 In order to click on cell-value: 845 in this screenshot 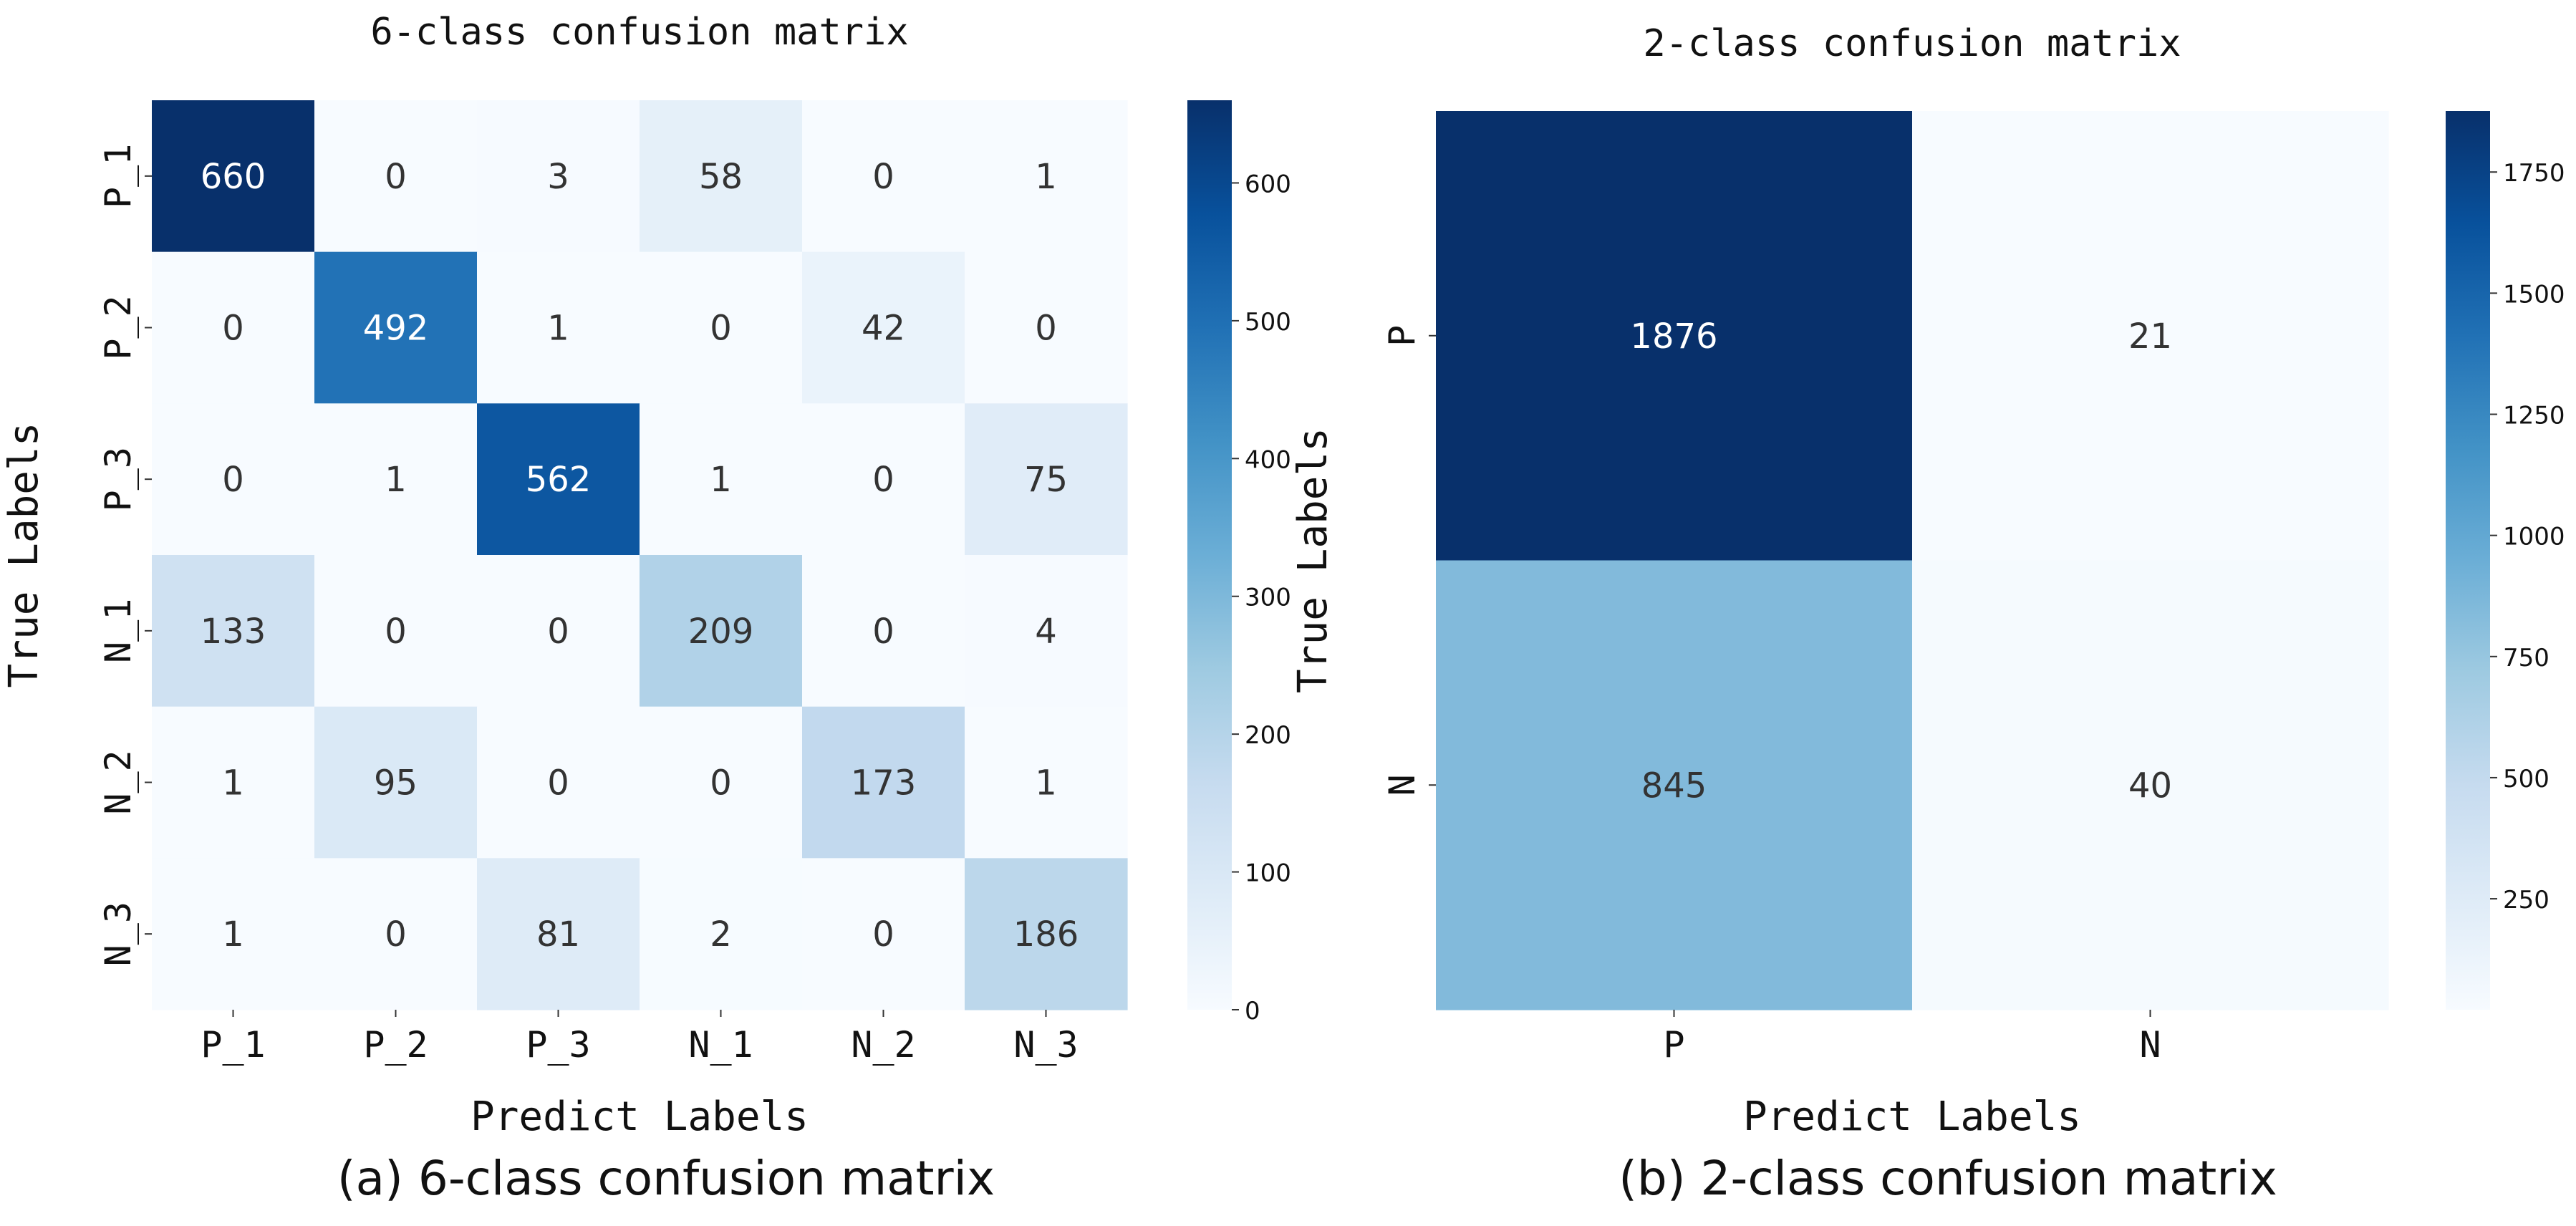, I will do `click(1674, 786)`.